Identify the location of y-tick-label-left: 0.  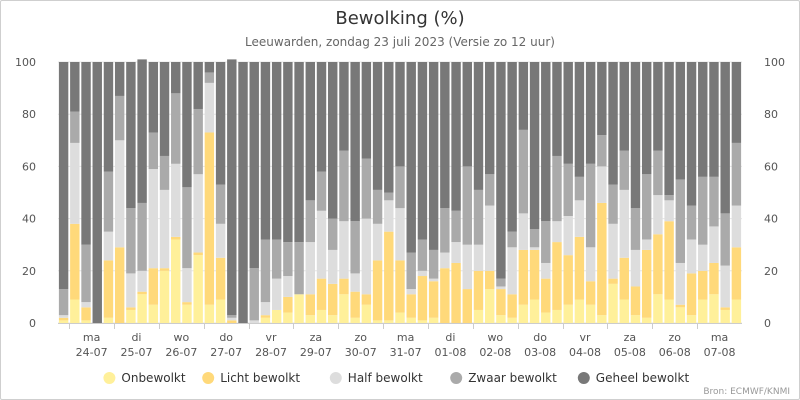
(32, 323).